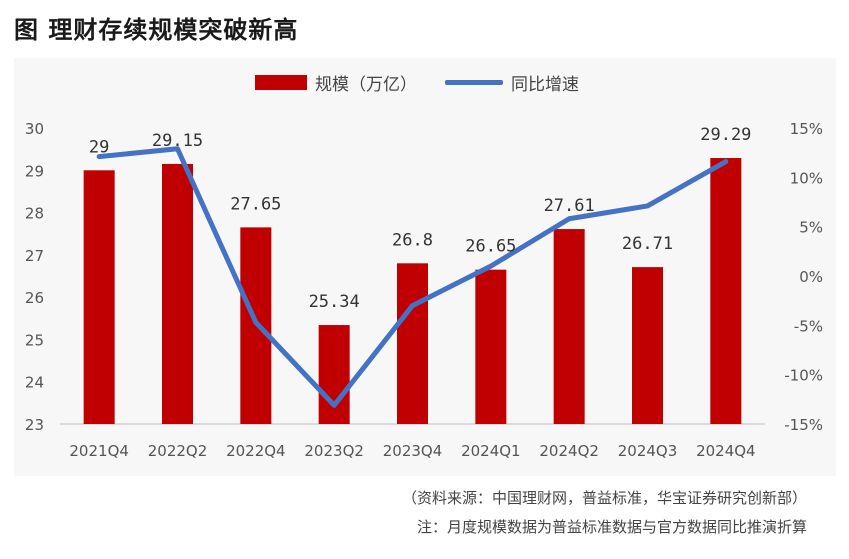  I want to click on x-tick-label: 2023Q4, so click(413, 451).